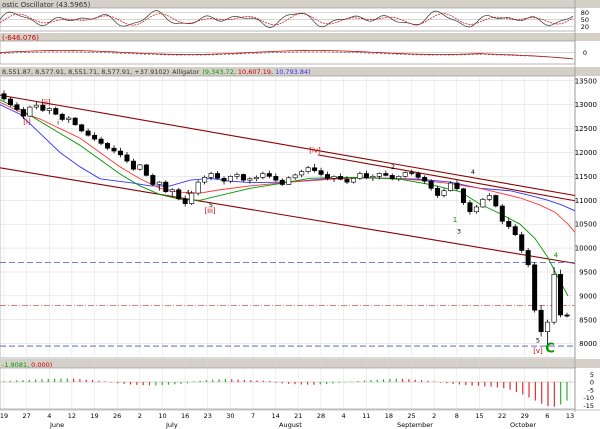  Describe the element at coordinates (255, 72) in the screenshot. I see `alligator-red-value: 10,607.19,` at that location.